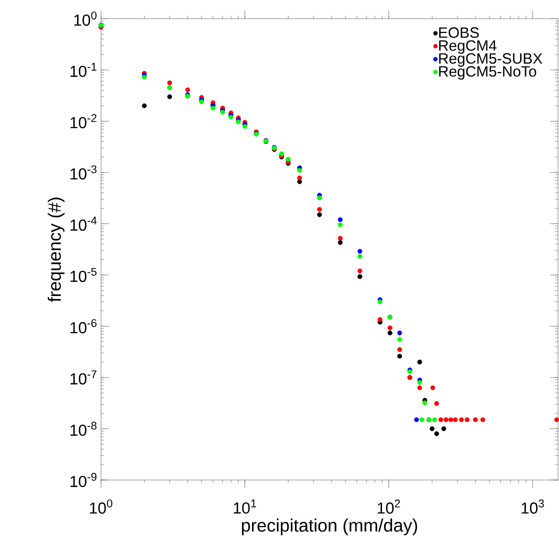  I want to click on y-tick-label: 10$^{-1}$, so click(83, 69).